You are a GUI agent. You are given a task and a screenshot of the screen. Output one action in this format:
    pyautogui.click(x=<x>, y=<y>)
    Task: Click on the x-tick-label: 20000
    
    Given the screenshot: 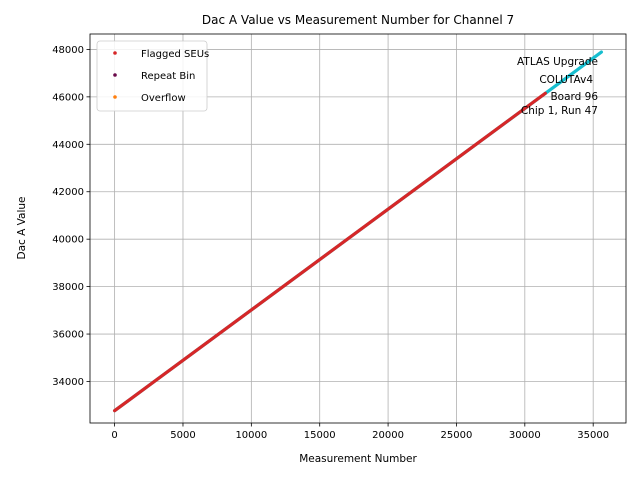 What is the action you would take?
    pyautogui.click(x=388, y=435)
    